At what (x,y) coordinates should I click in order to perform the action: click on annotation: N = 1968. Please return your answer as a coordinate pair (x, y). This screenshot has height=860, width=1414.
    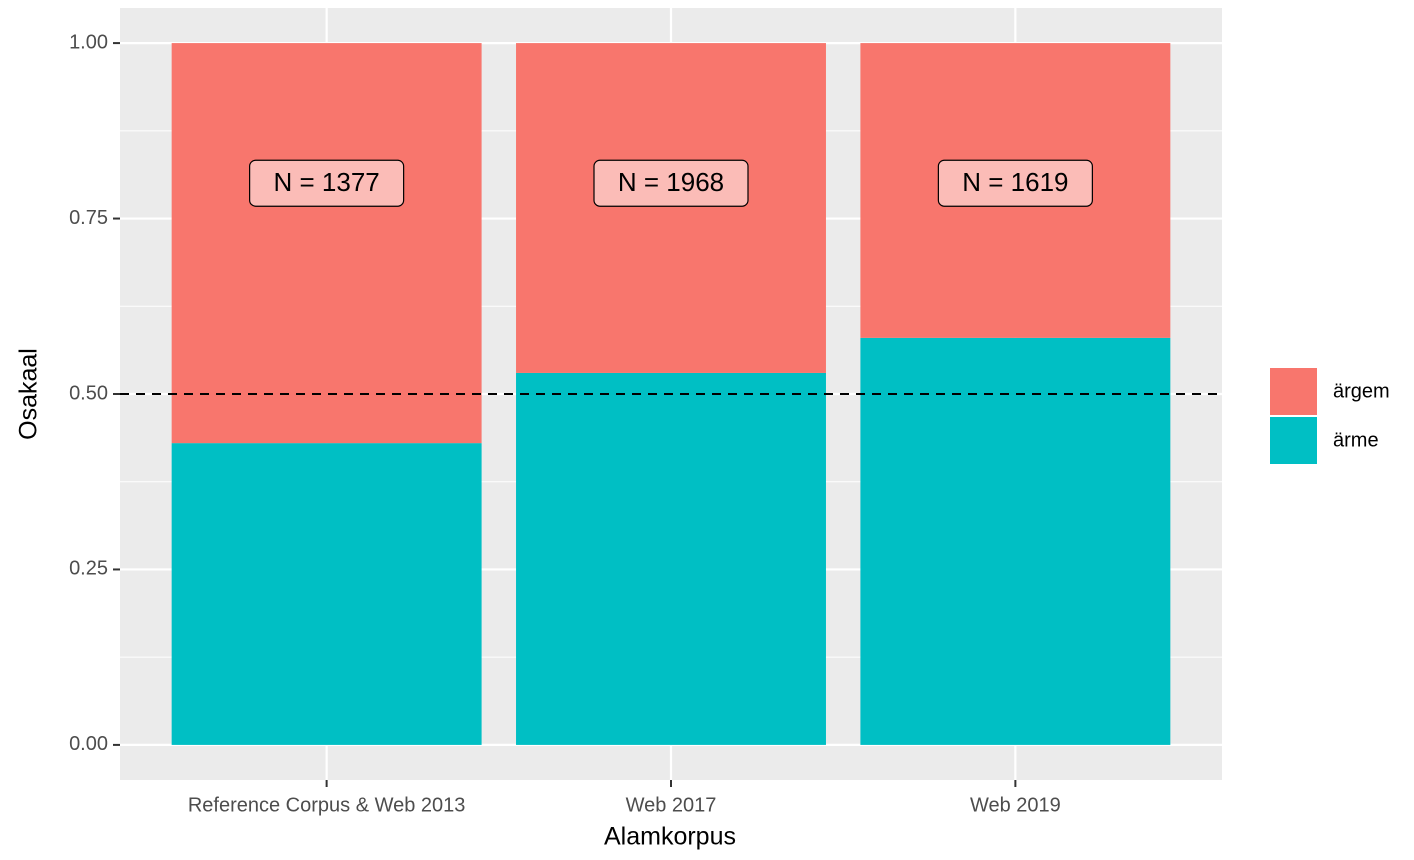
    Looking at the image, I should click on (671, 182).